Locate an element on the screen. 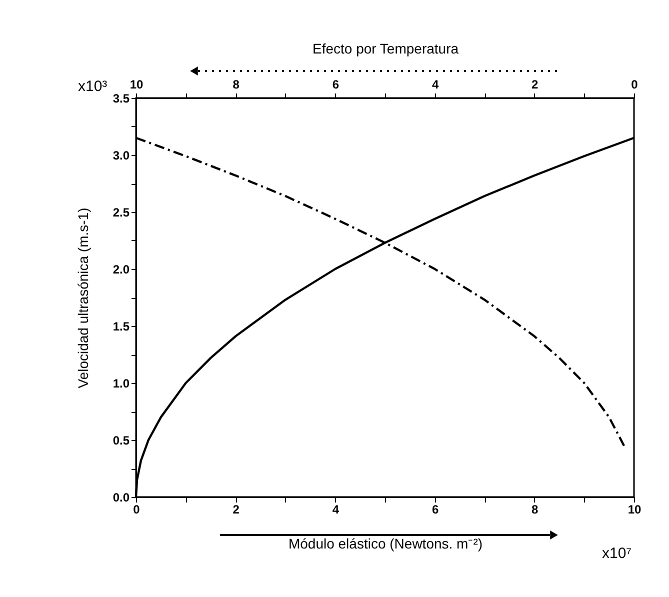 This screenshot has width=669, height=597. y-tick-label: 1.5 is located at coordinates (121, 327).